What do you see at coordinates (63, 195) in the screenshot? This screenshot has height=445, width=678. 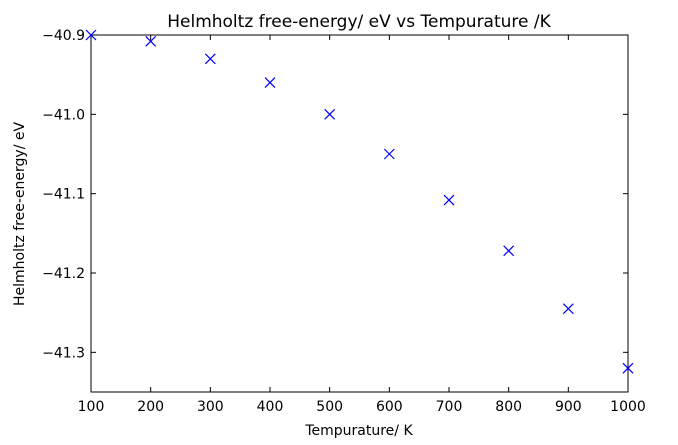 I see `y-tick-label: −41.1` at bounding box center [63, 195].